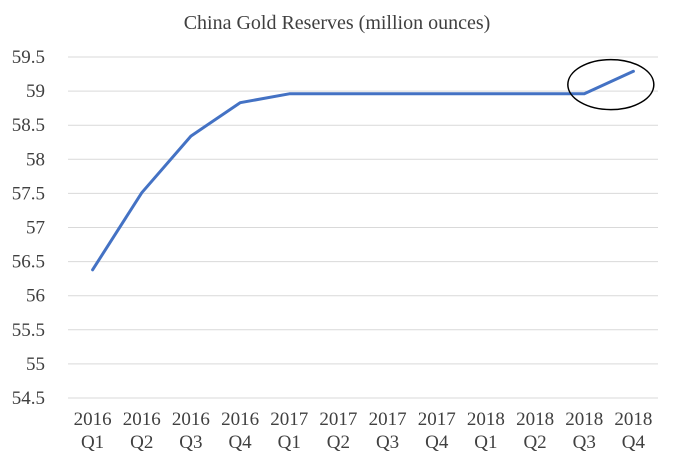  Describe the element at coordinates (337, 23) in the screenshot. I see `chart-title: China Gold Reserves (million ounces)` at that location.